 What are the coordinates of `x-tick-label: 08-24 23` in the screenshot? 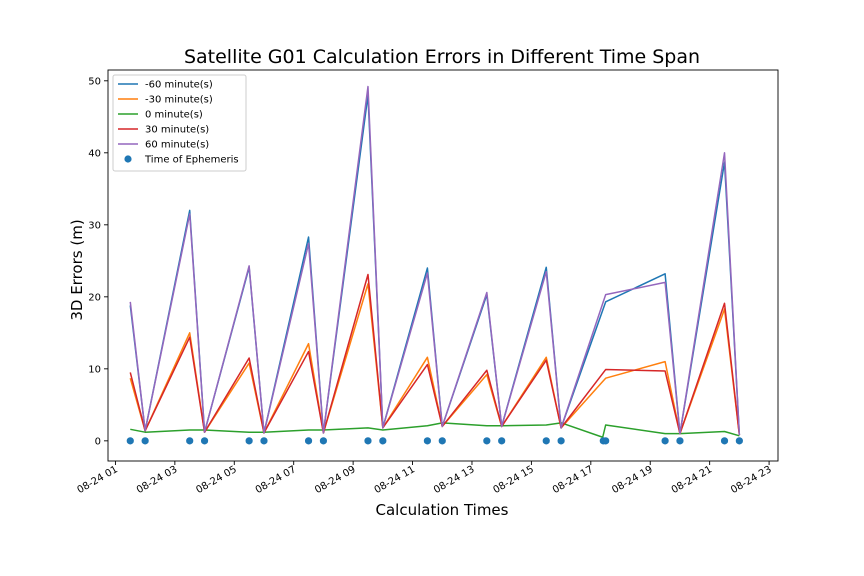 It's located at (751, 480).